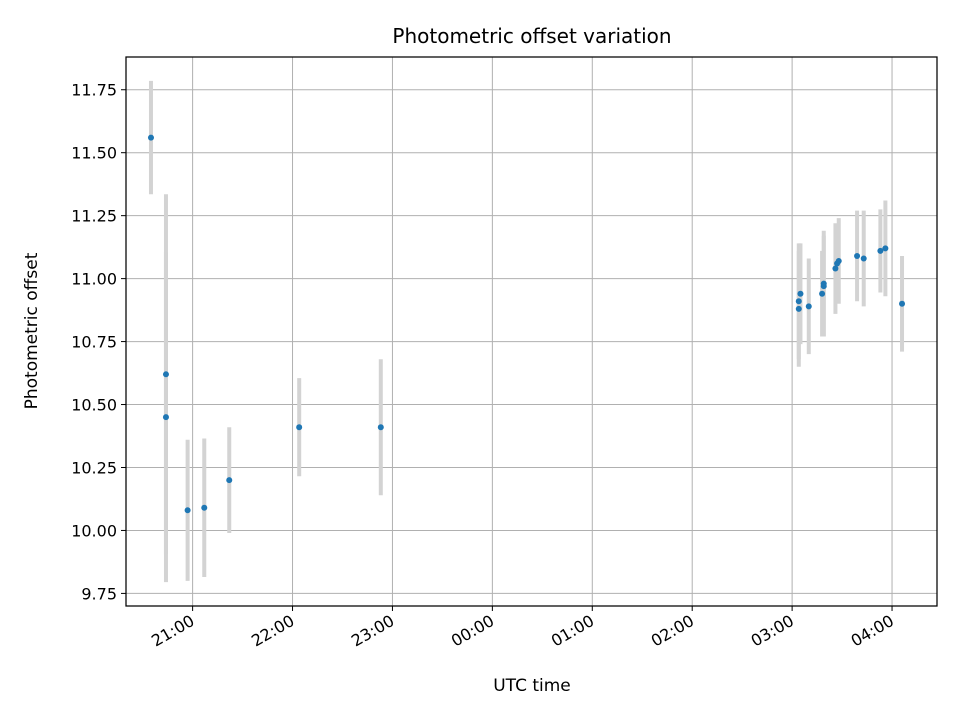 The image size is (960, 720). I want to click on y-tick-label: 10.00, so click(94, 530).